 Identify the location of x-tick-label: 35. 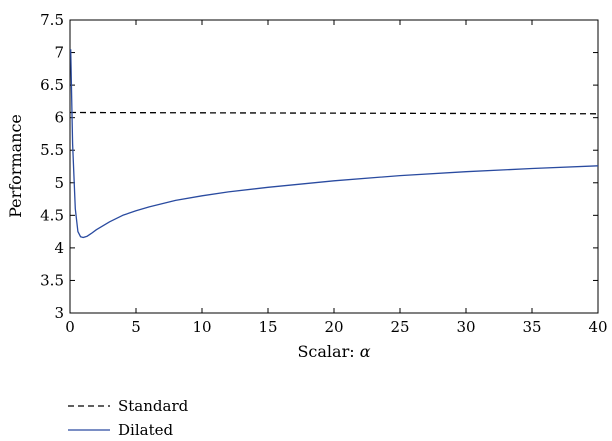
(531, 327).